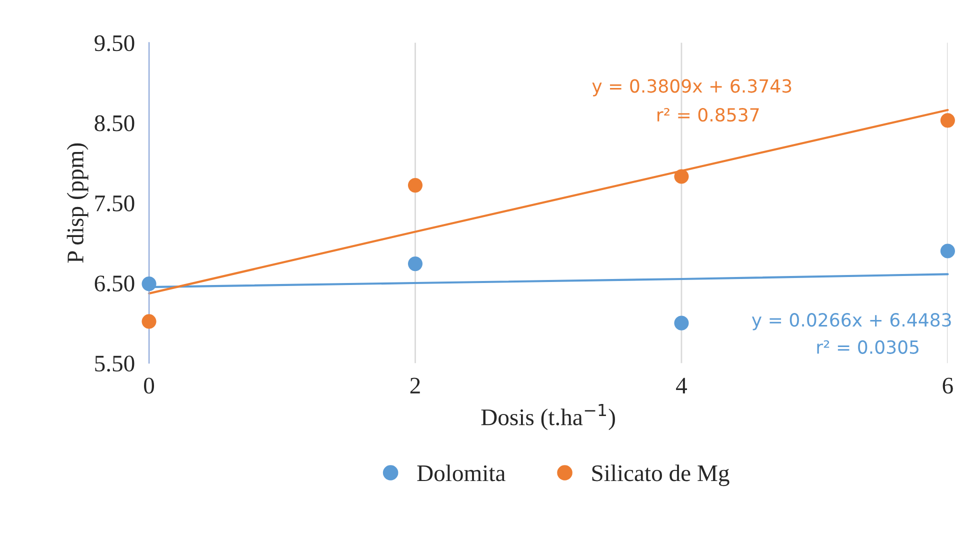 The height and width of the screenshot is (534, 974). What do you see at coordinates (661, 475) in the screenshot?
I see `legend-label: Silicato de Mg` at bounding box center [661, 475].